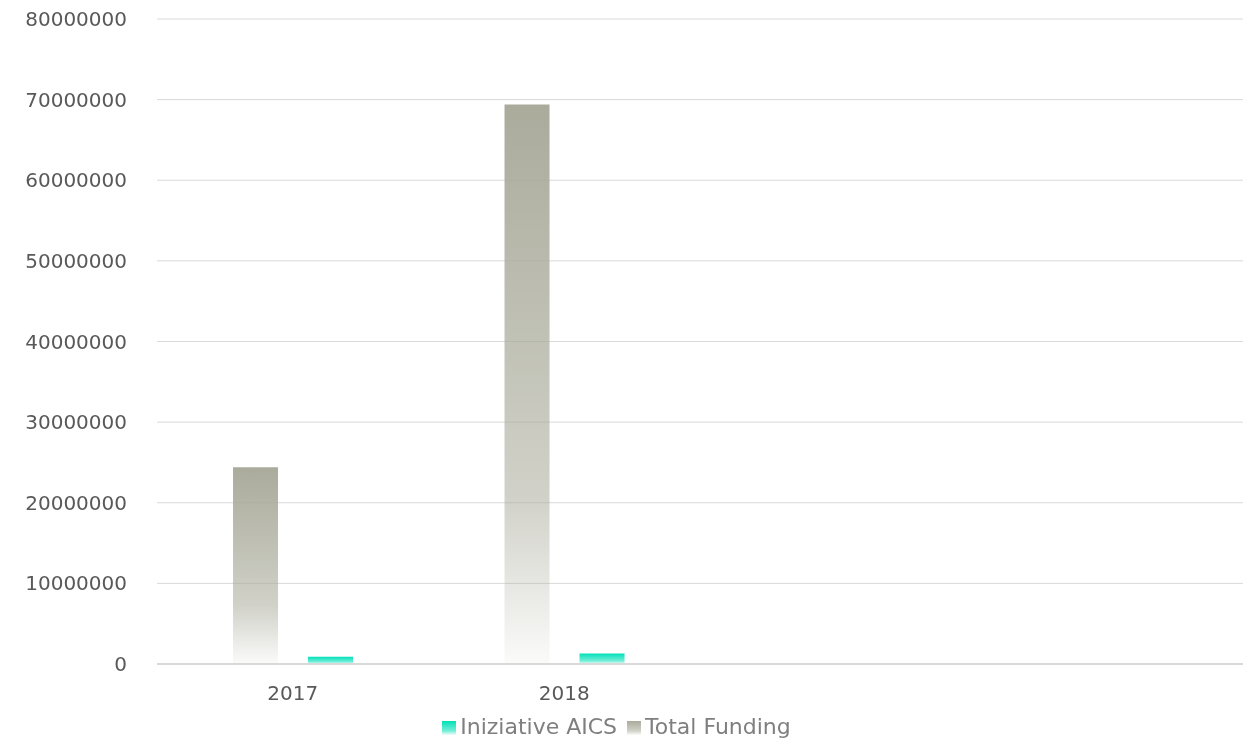  What do you see at coordinates (120, 664) in the screenshot?
I see `y-tick-label: 0` at bounding box center [120, 664].